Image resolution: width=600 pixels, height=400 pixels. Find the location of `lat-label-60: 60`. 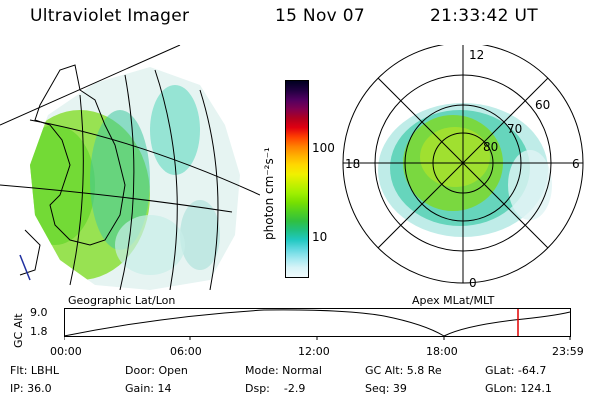

lat-label-60: 60 is located at coordinates (542, 105).